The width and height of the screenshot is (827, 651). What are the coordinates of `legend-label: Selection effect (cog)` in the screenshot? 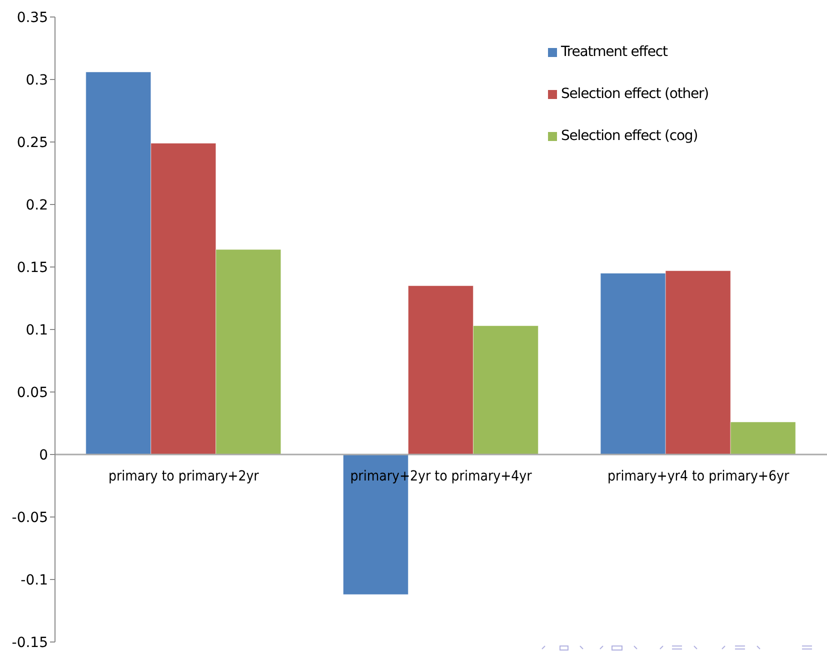 It's located at (629, 136).